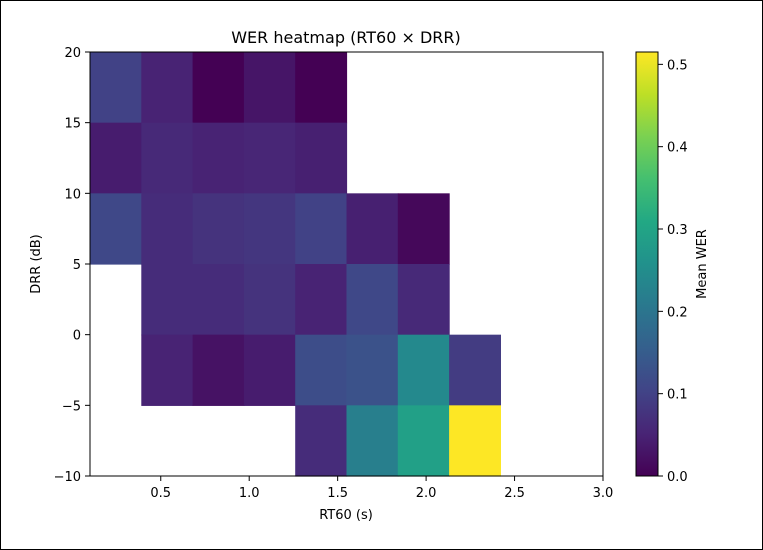 This screenshot has height=550, width=763. What do you see at coordinates (77, 336) in the screenshot?
I see `y-tick-label: 0` at bounding box center [77, 336].